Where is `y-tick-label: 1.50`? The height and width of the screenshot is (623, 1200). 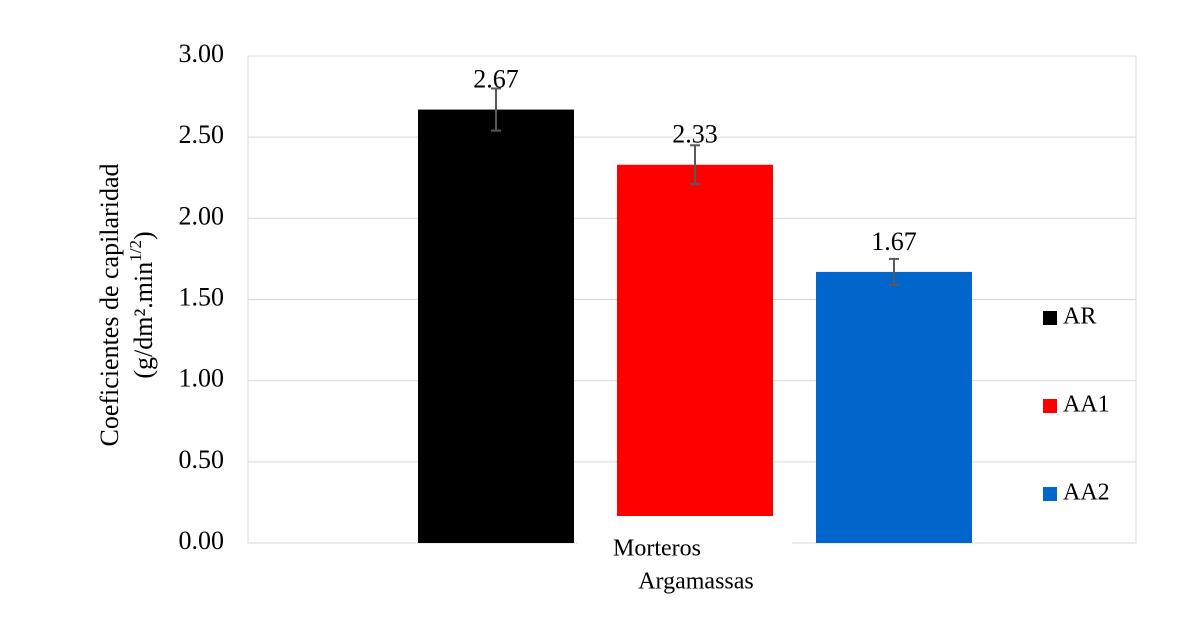
y-tick-label: 1.50 is located at coordinates (202, 296).